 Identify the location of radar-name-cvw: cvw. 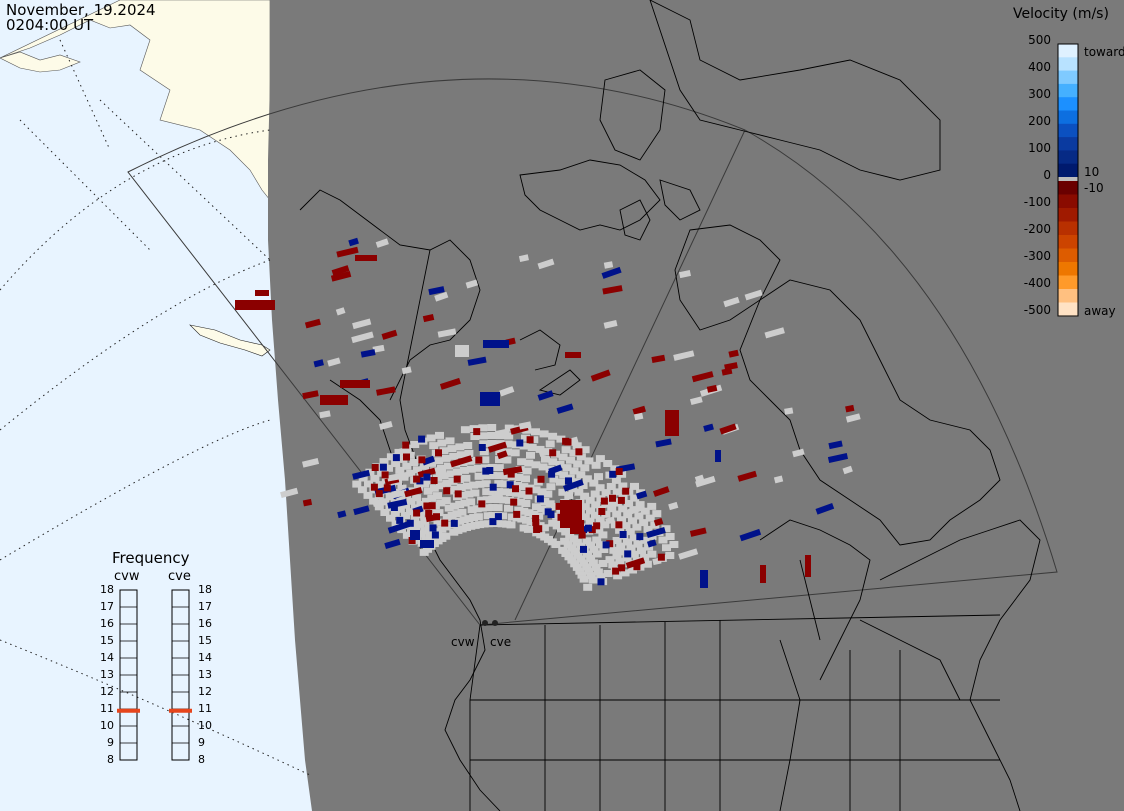
(127, 576).